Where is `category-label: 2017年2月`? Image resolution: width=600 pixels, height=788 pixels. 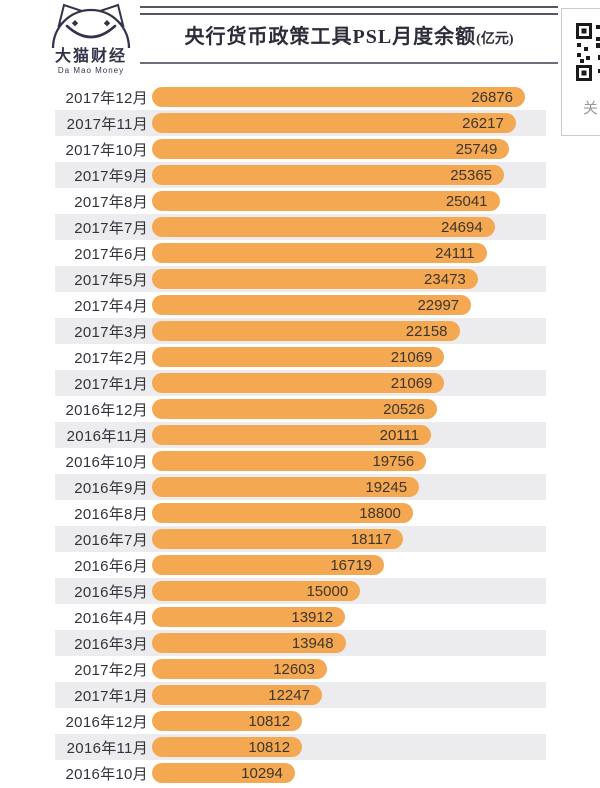 category-label: 2017年2月 is located at coordinates (111, 670).